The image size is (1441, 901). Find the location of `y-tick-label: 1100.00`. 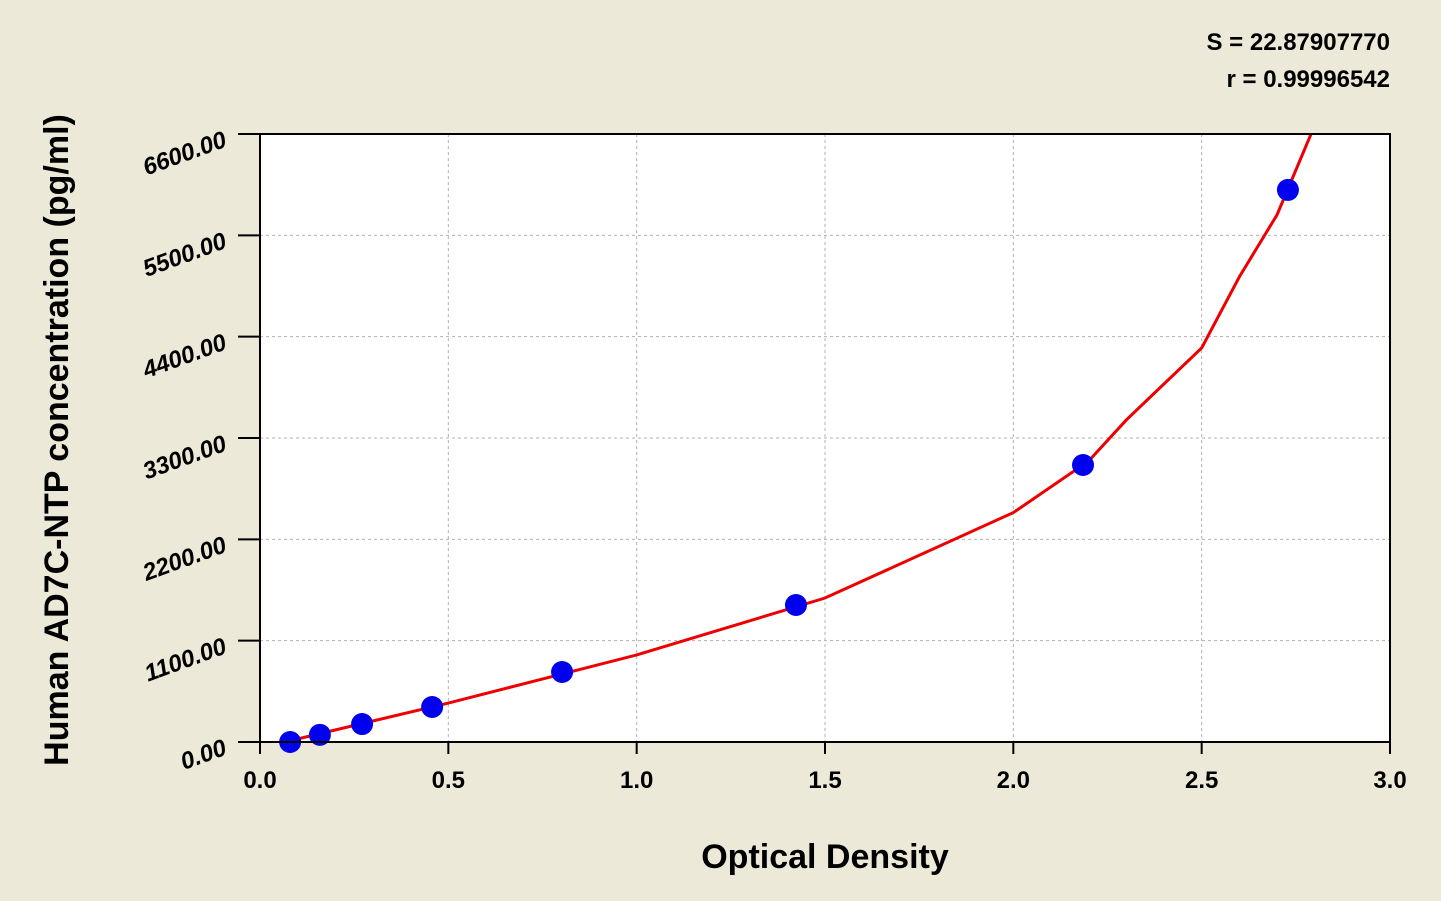

y-tick-label: 1100.00 is located at coordinates (186, 660).